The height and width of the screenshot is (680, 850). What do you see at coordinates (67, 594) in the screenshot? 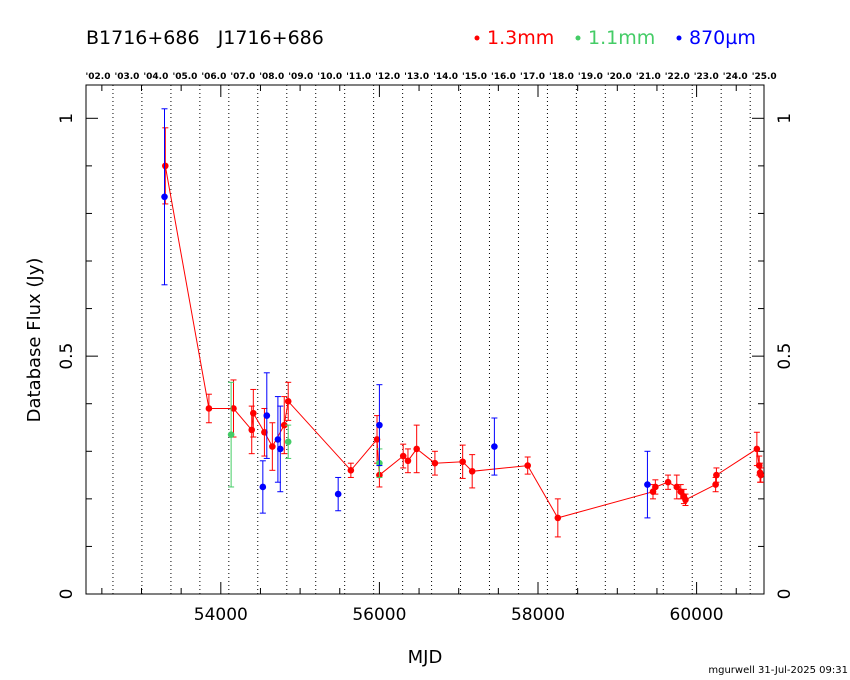
I see `y-tick-label-left: 0` at bounding box center [67, 594].